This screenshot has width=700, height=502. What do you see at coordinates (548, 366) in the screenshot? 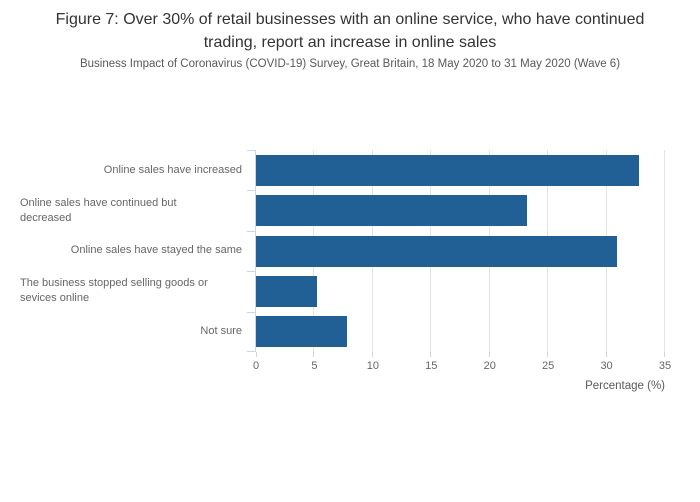
I see `x-axis-tick-label-25: 25` at bounding box center [548, 366].